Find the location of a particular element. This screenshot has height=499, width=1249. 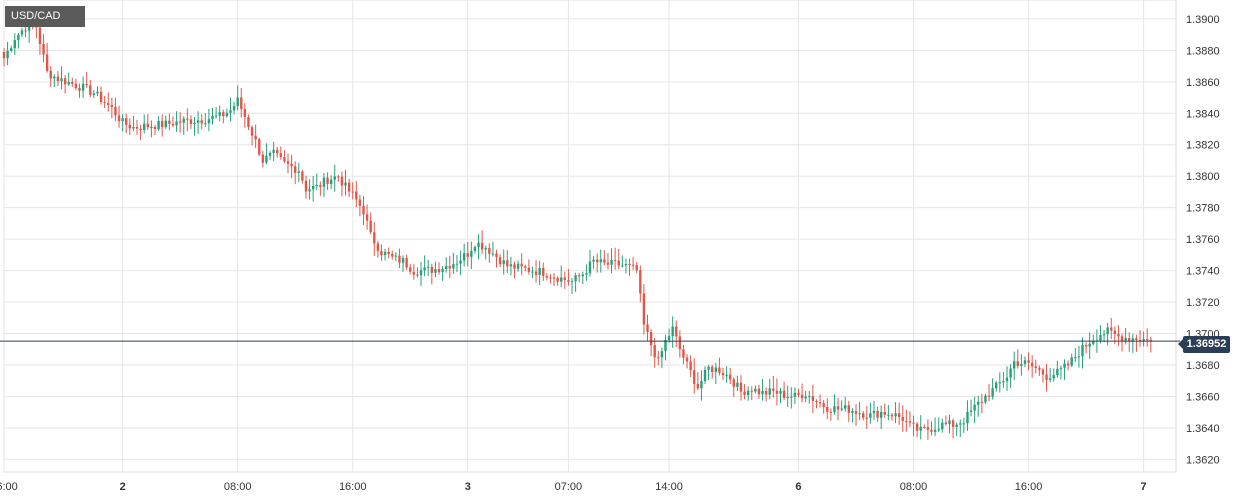

y-tick-label: 1.3760 is located at coordinates (1203, 240).